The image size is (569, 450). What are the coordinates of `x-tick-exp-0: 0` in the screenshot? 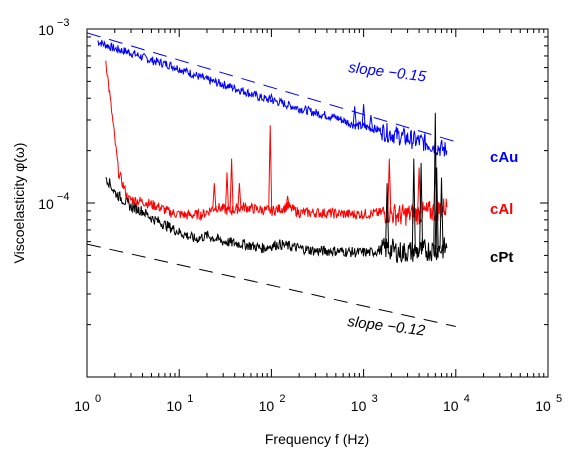 It's located at (98, 399).